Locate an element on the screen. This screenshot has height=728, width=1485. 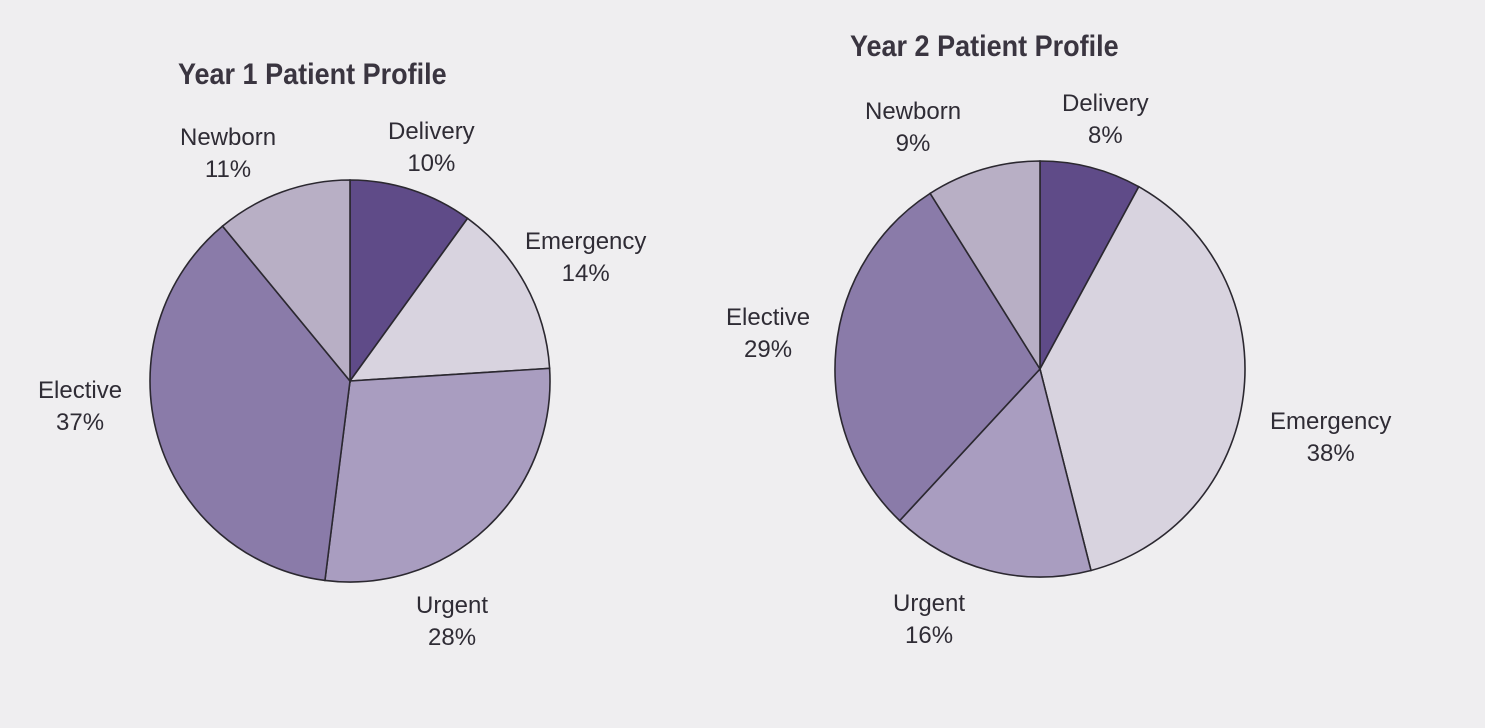
label-emergency: Emergency 38% is located at coordinates (1331, 437).